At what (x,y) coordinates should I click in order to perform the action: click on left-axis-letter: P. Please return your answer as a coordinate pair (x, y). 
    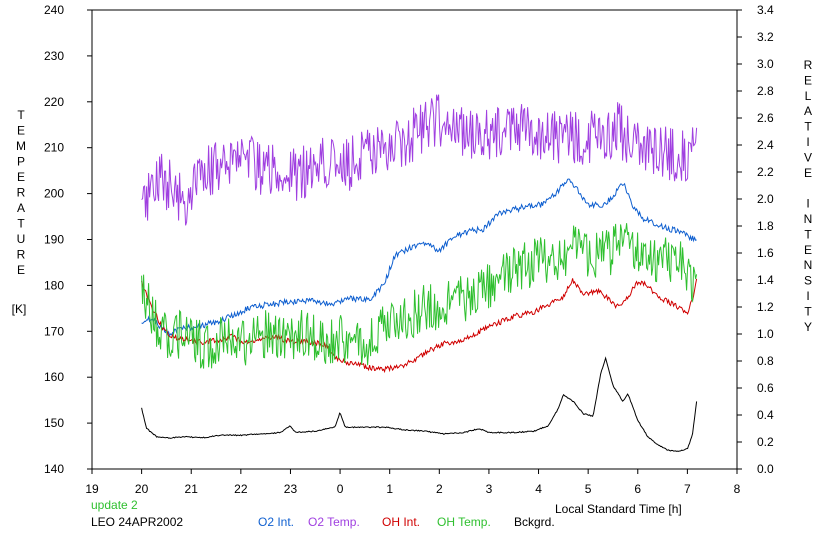
    Looking at the image, I should click on (21, 162).